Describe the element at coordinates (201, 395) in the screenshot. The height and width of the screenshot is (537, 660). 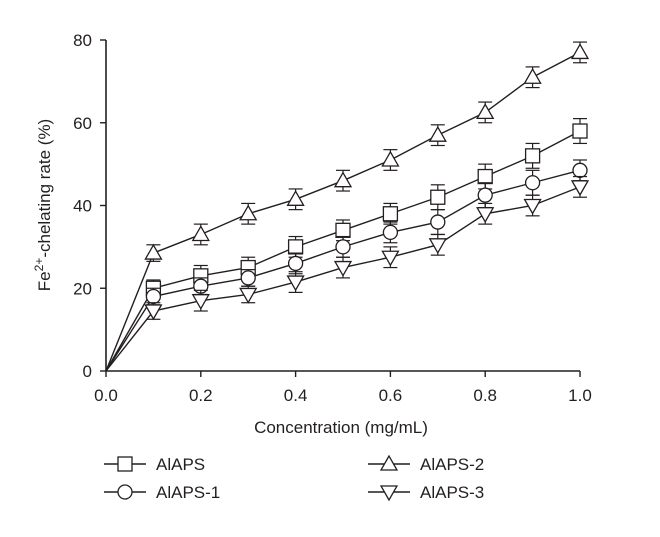
I see `x-tick-label: 0.2` at that location.